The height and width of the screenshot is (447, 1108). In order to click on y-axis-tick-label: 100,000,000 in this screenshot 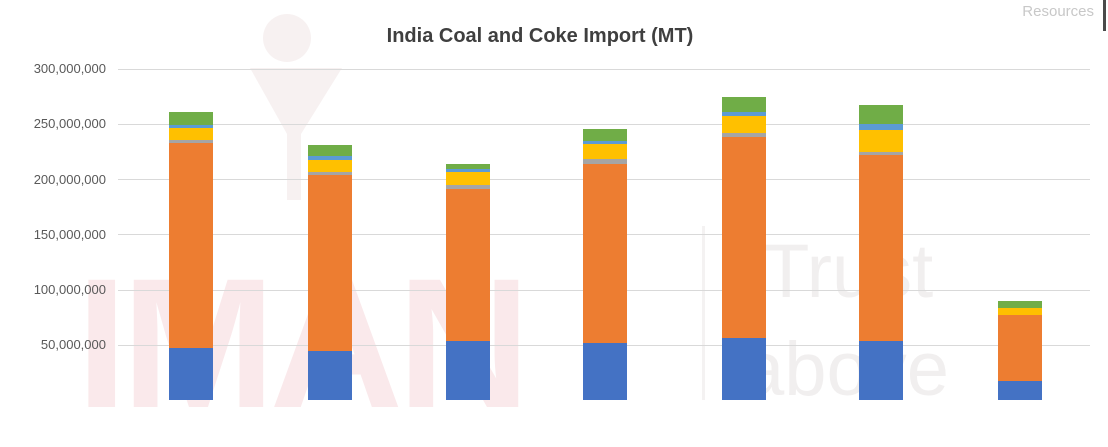, I will do `click(69, 289)`.